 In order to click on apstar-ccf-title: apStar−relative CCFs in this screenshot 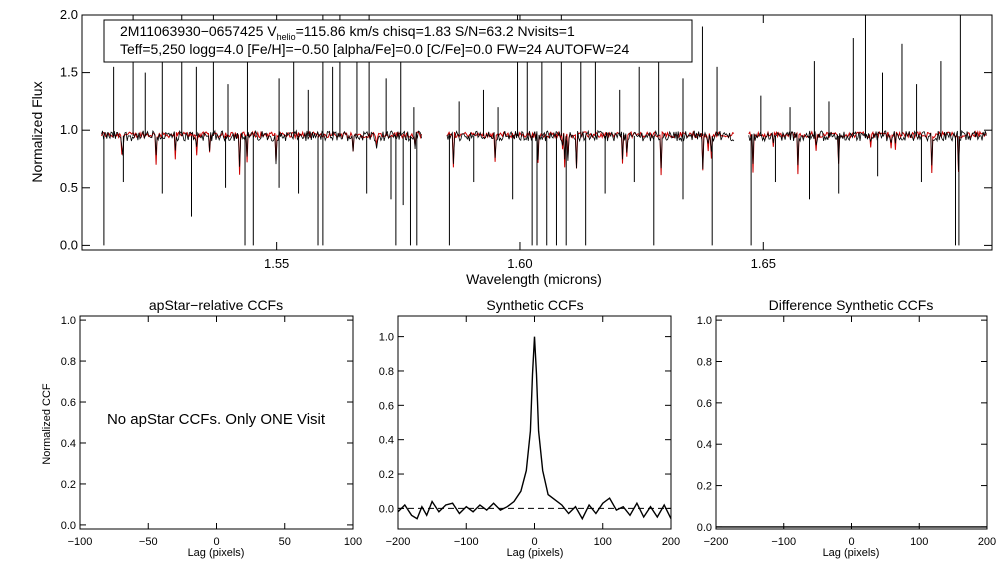, I will do `click(216, 305)`.